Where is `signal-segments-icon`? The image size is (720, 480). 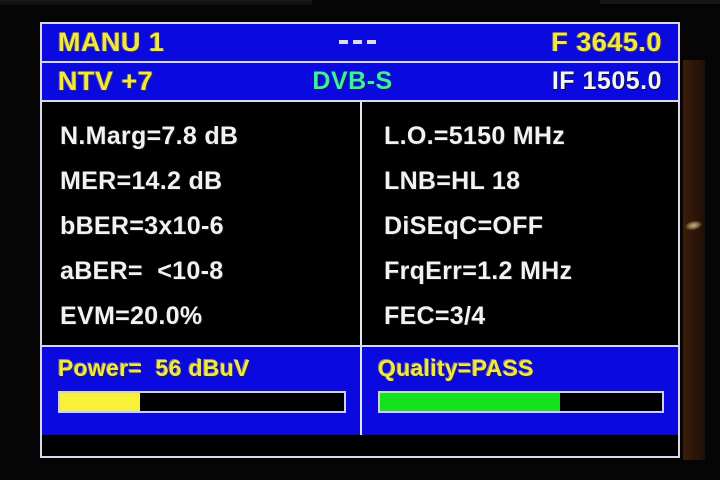 signal-segments-icon is located at coordinates (358, 42).